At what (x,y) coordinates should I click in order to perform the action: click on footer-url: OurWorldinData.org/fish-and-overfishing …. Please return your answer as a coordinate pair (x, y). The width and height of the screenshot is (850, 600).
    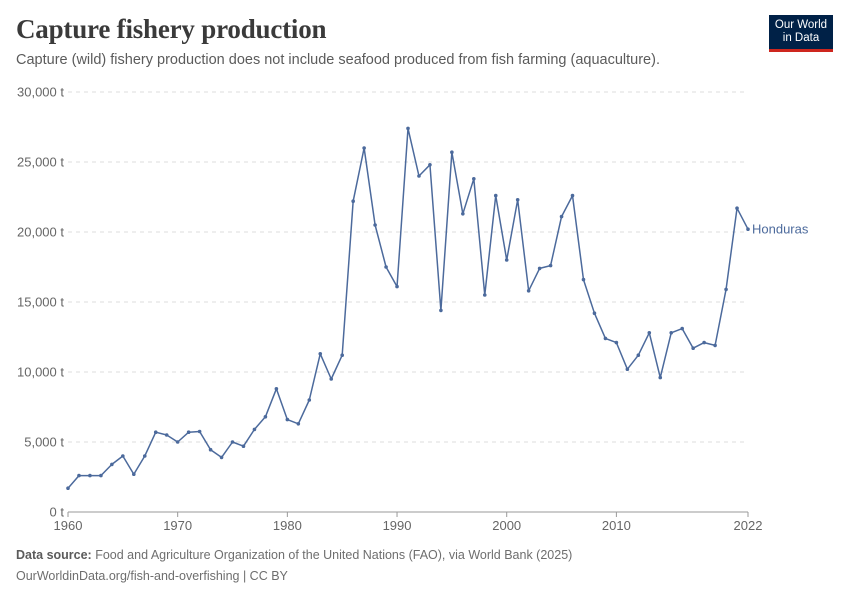
    Looking at the image, I should click on (152, 576).